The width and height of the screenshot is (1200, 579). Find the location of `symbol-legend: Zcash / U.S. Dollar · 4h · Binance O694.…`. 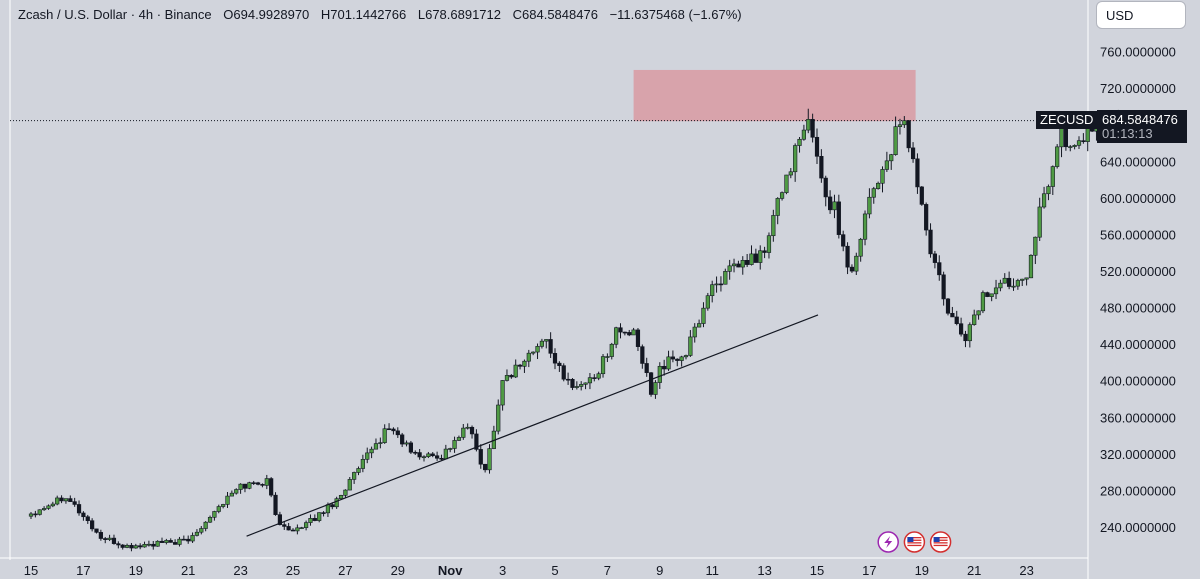

symbol-legend: Zcash / U.S. Dollar · 4h · Binance O694.… is located at coordinates (384, 14).